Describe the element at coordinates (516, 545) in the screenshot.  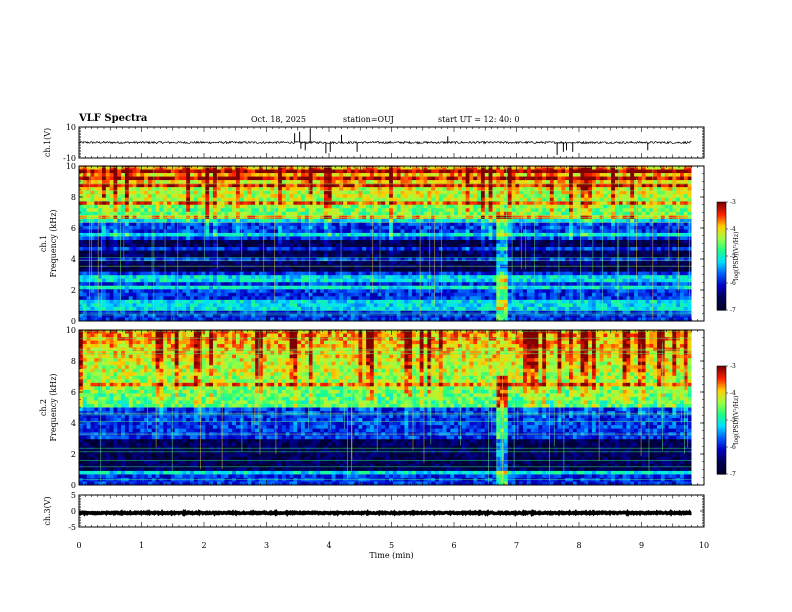
I see `xtick-label: 7` at that location.